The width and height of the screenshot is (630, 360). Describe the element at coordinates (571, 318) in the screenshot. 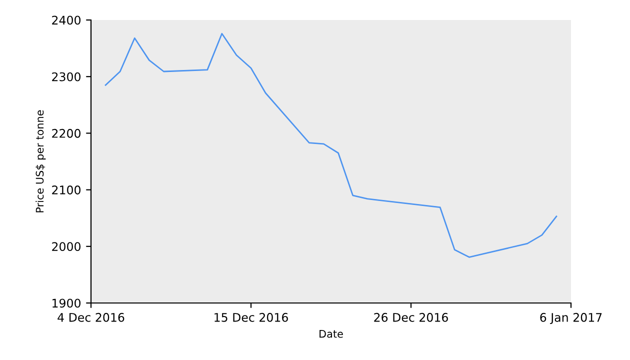

I see `x-tick-label: 6 Jan 2017` at that location.